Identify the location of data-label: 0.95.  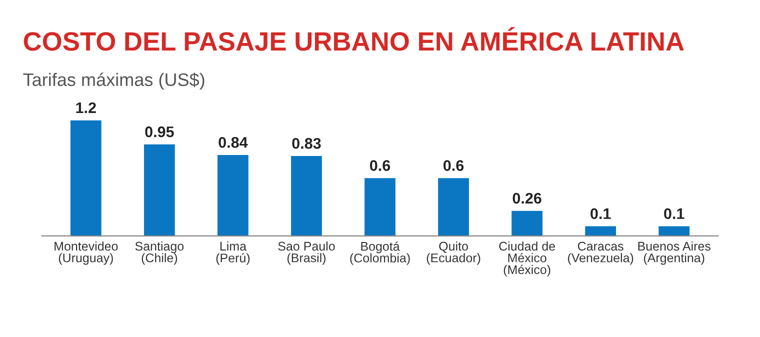
(159, 132).